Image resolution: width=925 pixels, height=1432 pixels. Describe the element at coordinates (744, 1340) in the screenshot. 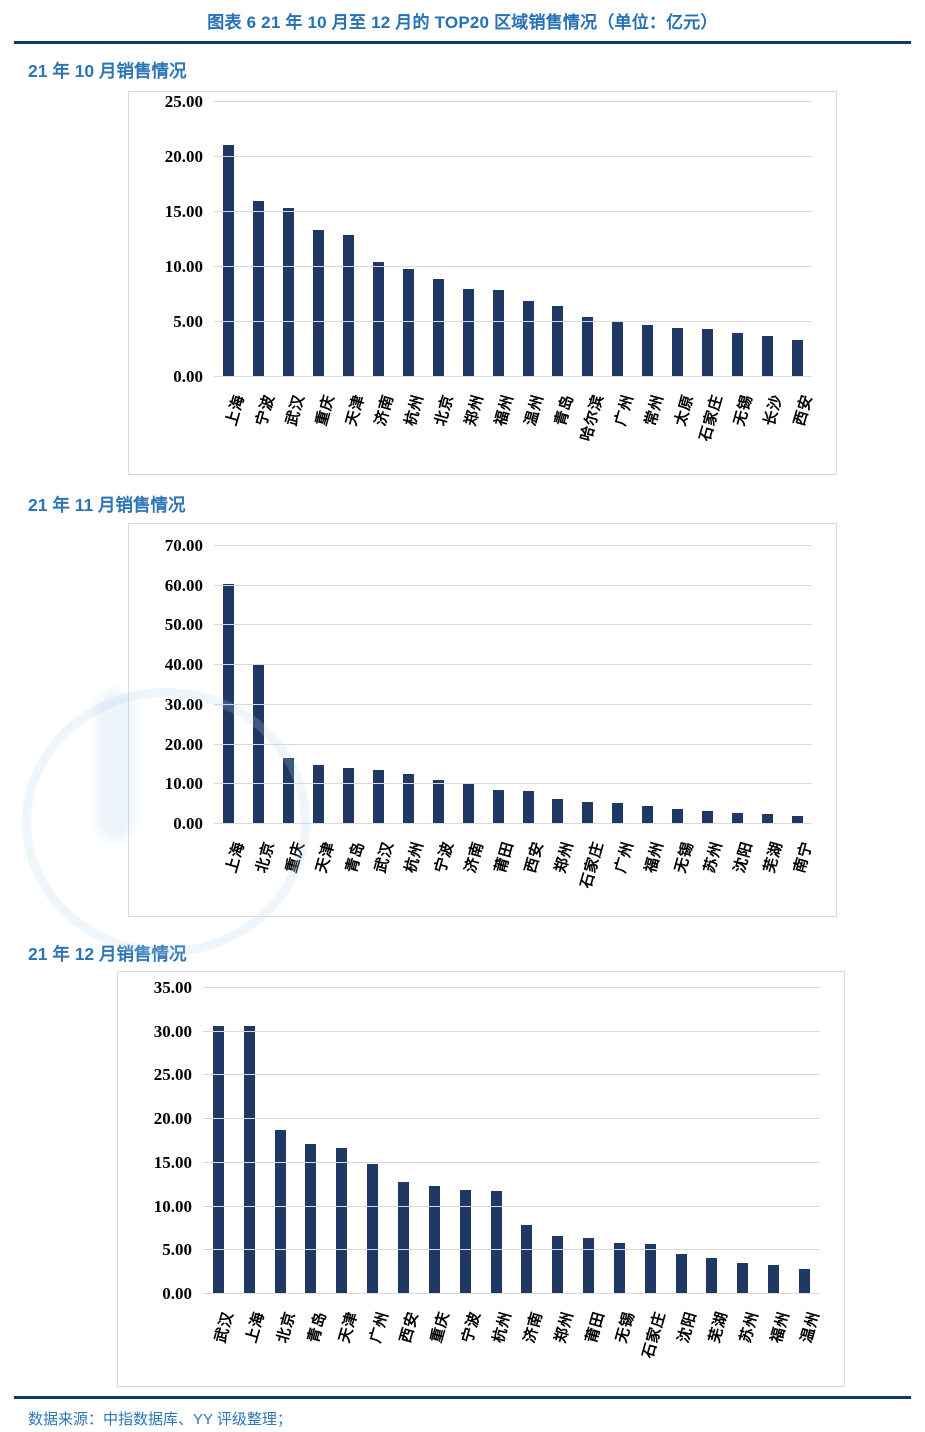

I see `x-axis-label-slot: 苏州` at that location.